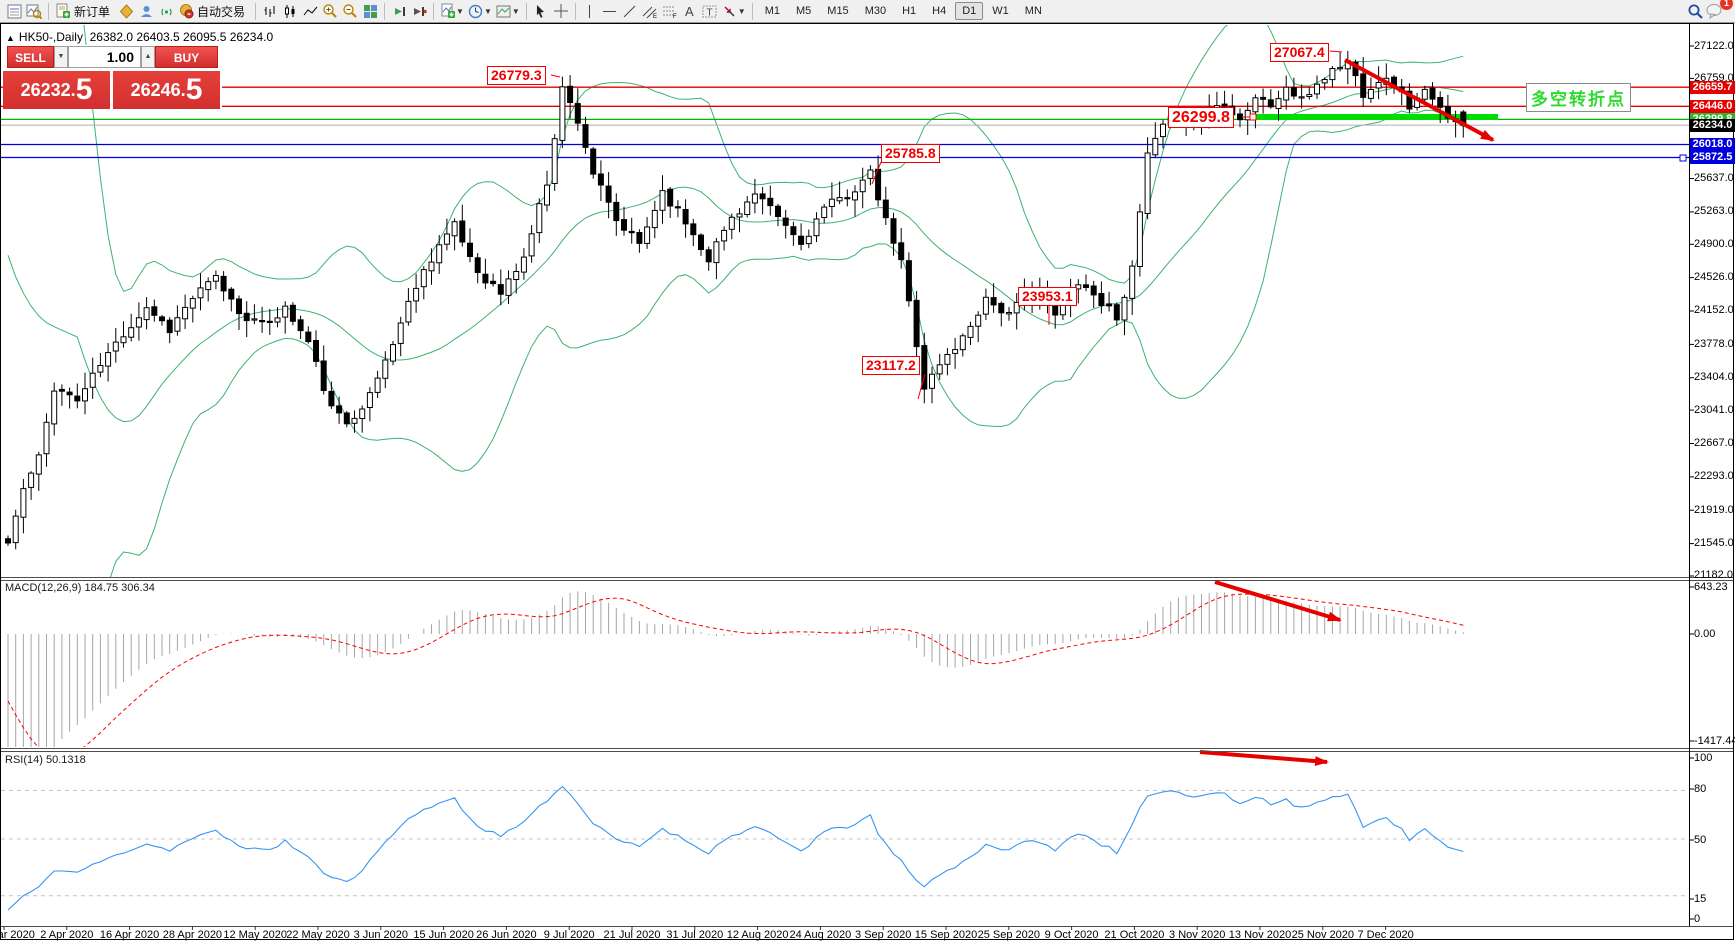 The image size is (1735, 941). What do you see at coordinates (1714, 243) in the screenshot?
I see `price-axis-tick: 24900.0` at bounding box center [1714, 243].